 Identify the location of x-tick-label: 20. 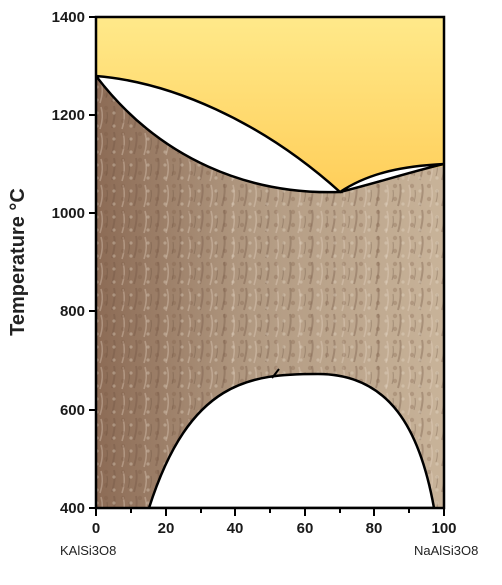
(166, 528).